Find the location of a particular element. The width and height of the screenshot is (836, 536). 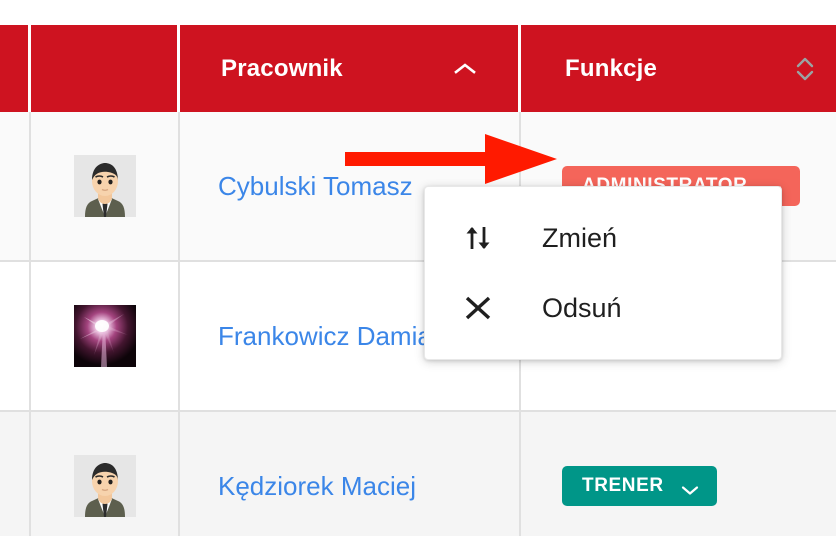

chevron-down-icon is located at coordinates (690, 487).